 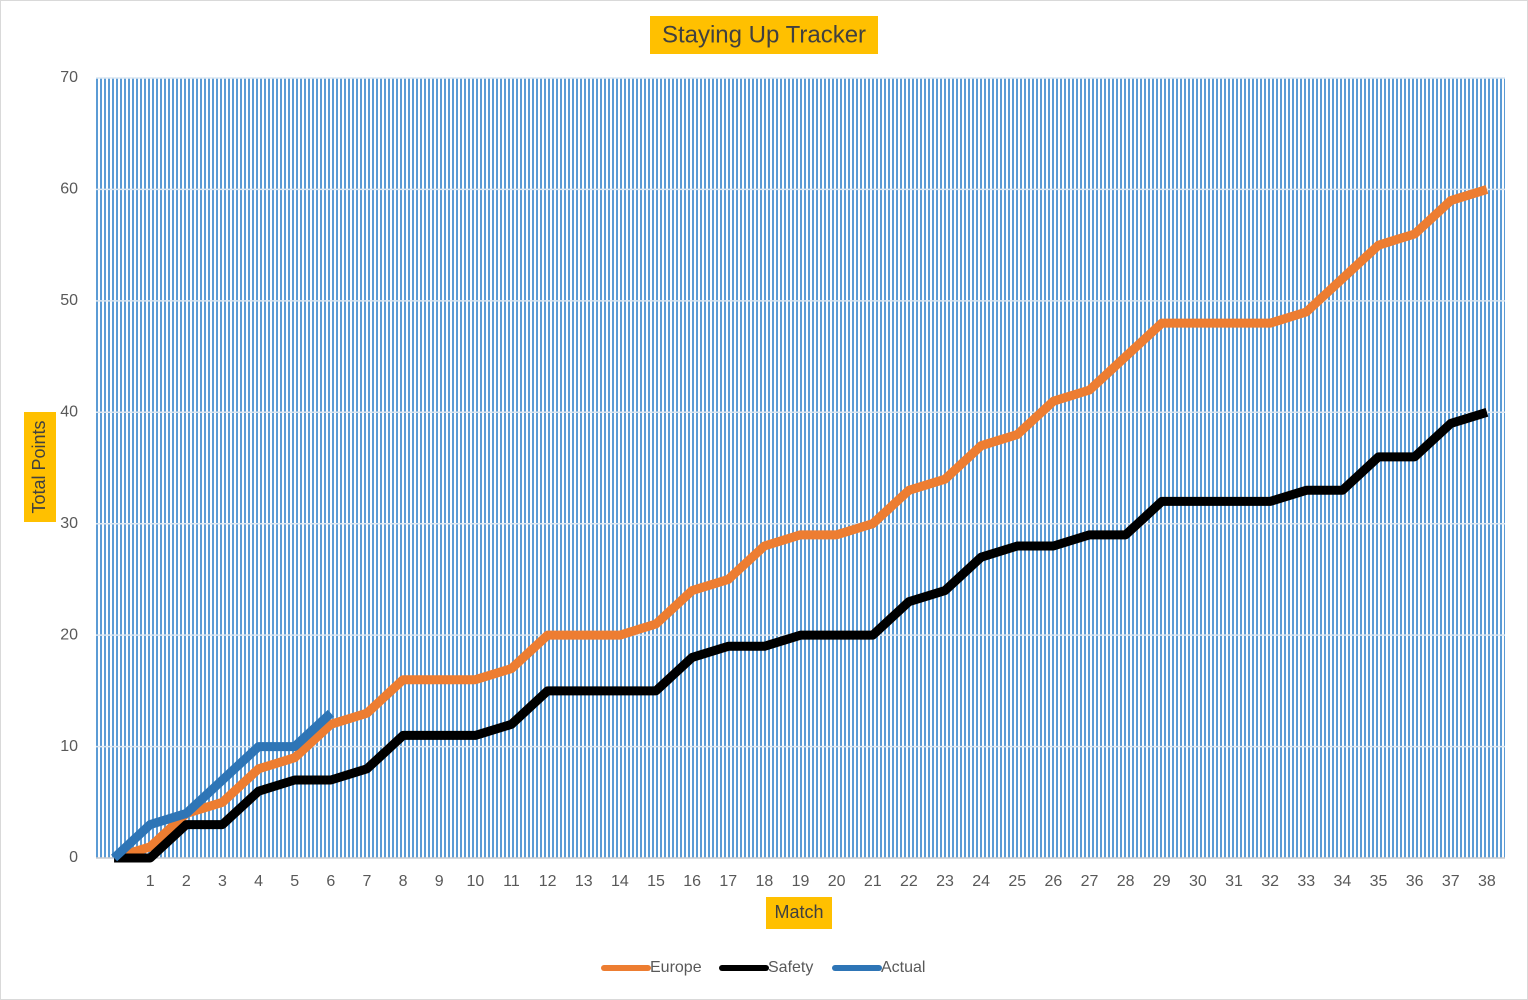 What do you see at coordinates (69, 77) in the screenshot?
I see `y-tick-label: 70` at bounding box center [69, 77].